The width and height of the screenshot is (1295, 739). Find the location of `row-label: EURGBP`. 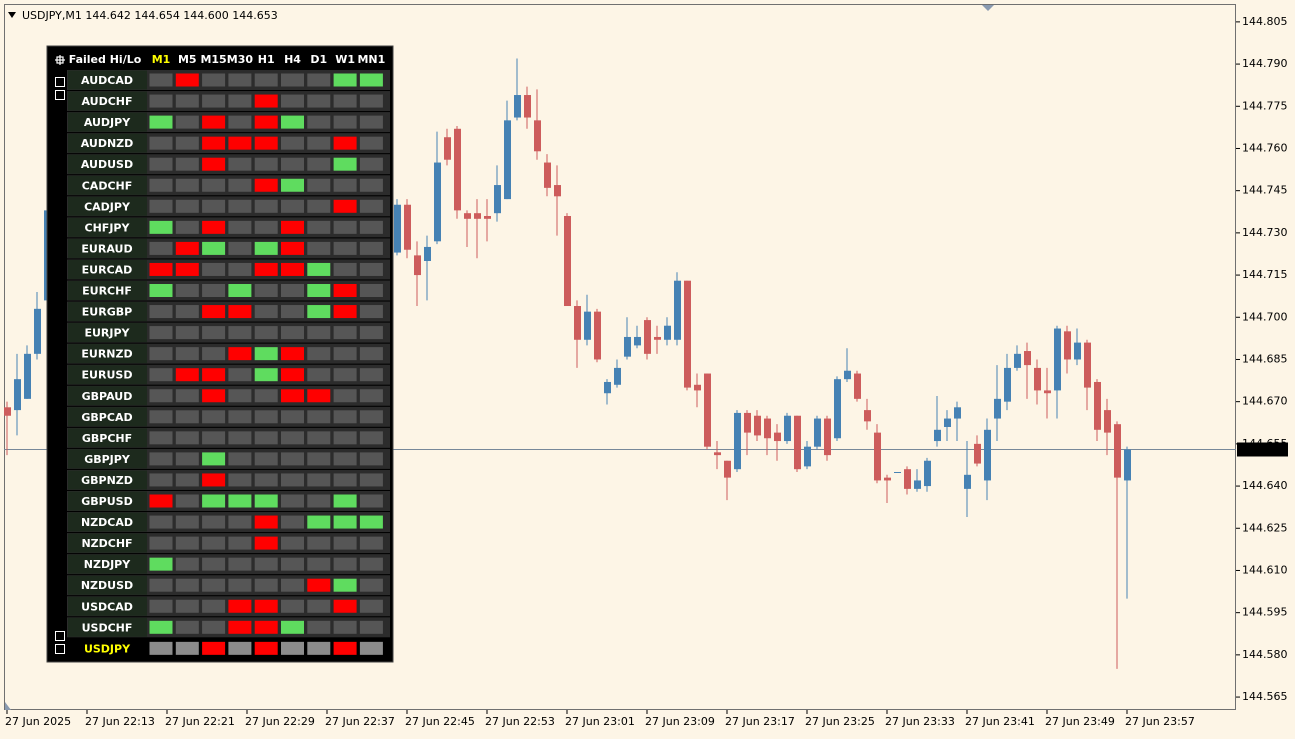

row-label: EURGBP is located at coordinates (107, 312).